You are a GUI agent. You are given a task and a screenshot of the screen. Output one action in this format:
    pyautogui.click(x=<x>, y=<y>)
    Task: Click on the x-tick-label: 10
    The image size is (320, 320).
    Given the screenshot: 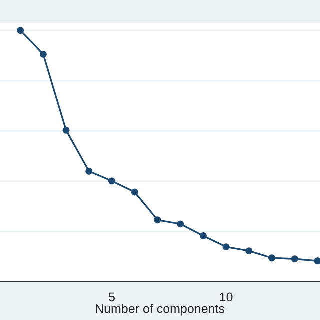 What is the action you would take?
    pyautogui.click(x=226, y=297)
    